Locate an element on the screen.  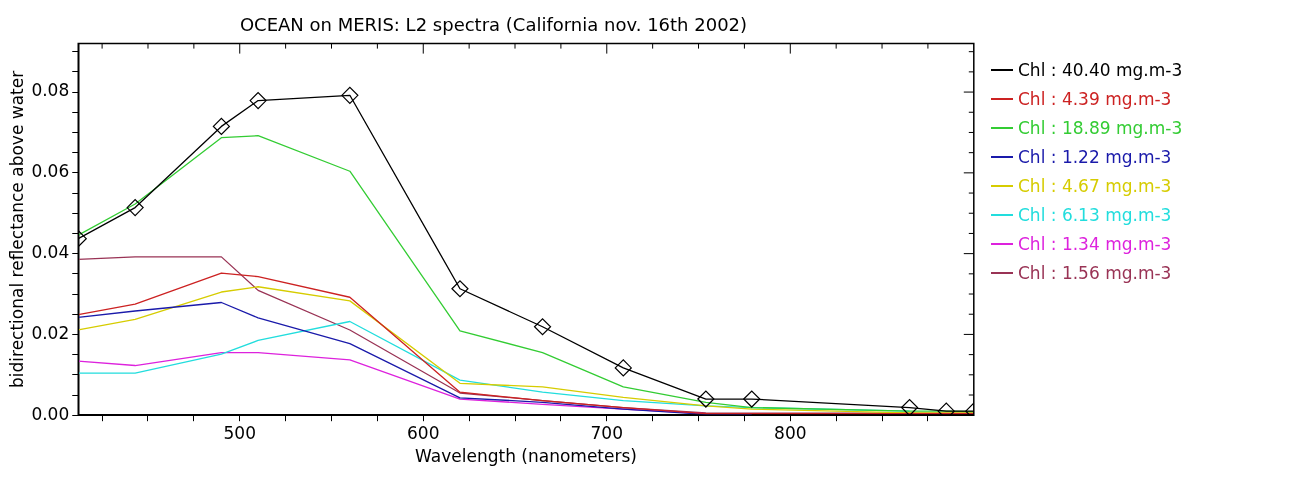
y-tick-label: 0.00 is located at coordinates (50, 413).